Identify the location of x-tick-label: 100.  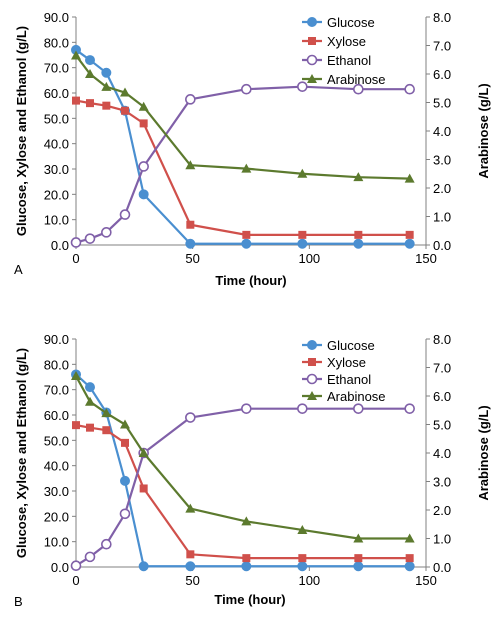
(309, 580).